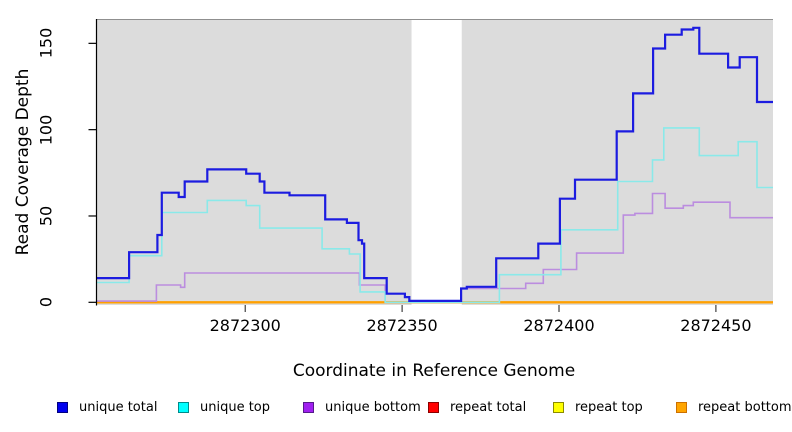 The height and width of the screenshot is (432, 792). Describe the element at coordinates (716, 325) in the screenshot. I see `x-tick-label-2872450: 2872450` at that location.